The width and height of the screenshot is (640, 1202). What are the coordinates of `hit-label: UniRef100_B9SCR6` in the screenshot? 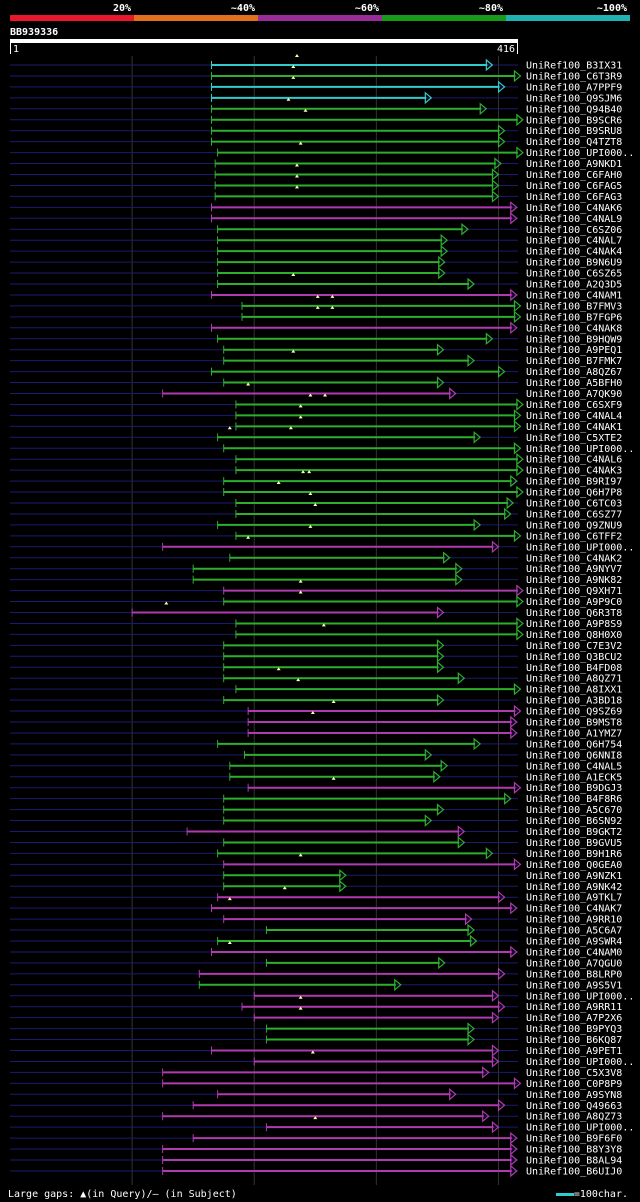 It's located at (574, 120).